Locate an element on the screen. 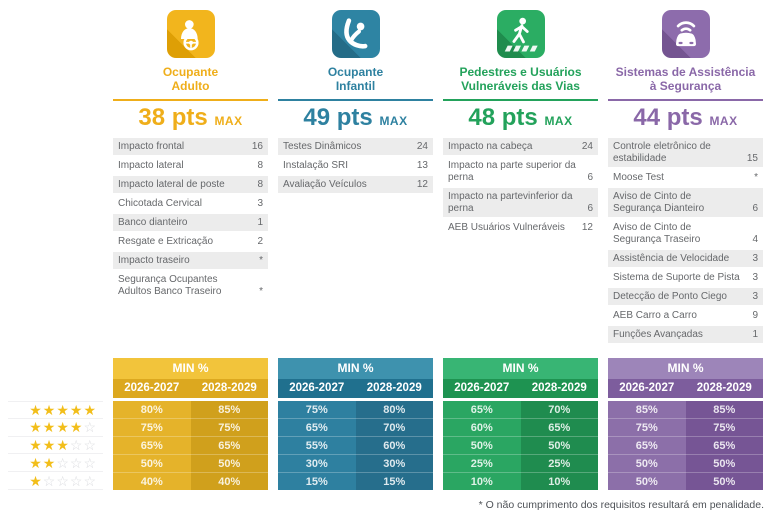  min-percent-column-2026-2027: 75% 65% 55% 30% 15% is located at coordinates (317, 445).